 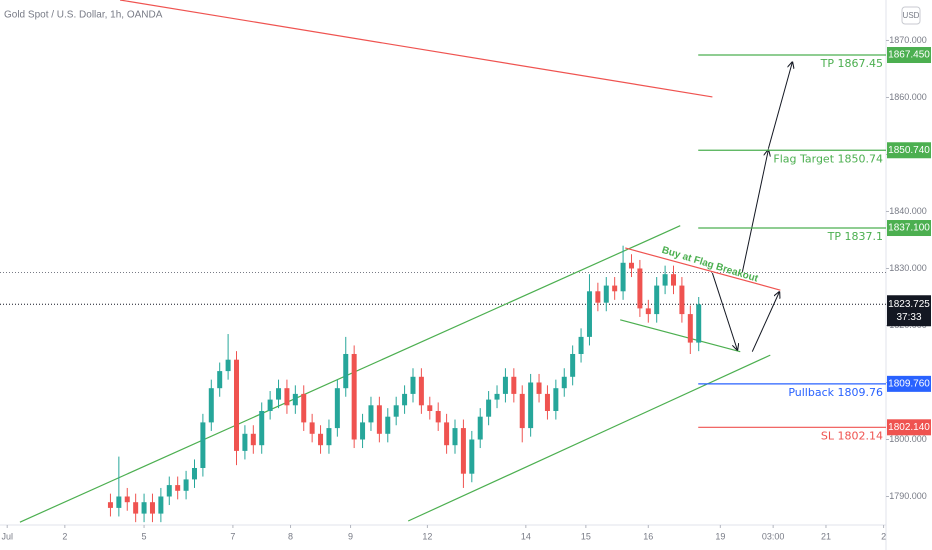 What do you see at coordinates (908, 317) in the screenshot?
I see `countdown: 37:33` at bounding box center [908, 317].